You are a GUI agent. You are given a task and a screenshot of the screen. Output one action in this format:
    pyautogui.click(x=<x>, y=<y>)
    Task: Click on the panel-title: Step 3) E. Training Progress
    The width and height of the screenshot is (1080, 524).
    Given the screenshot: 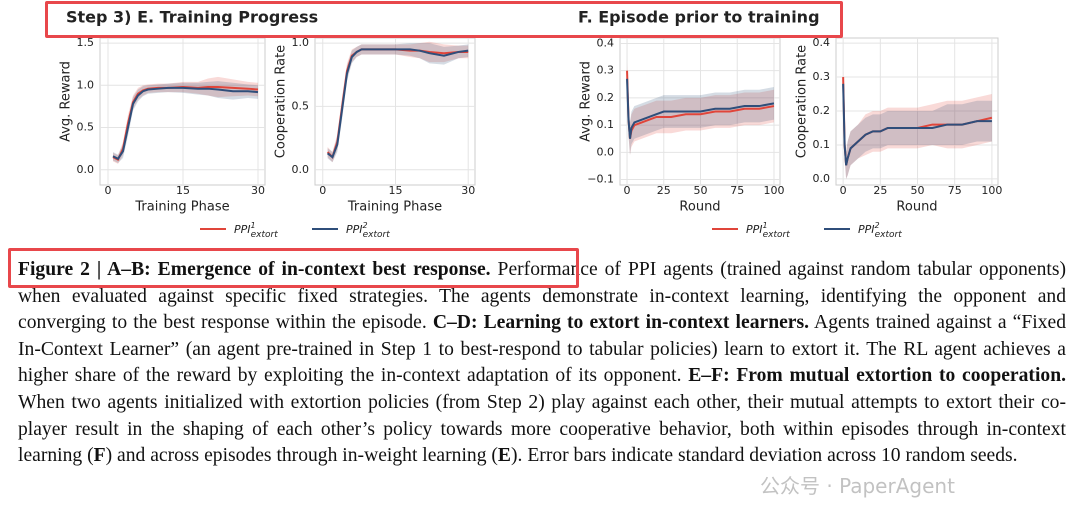 What is the action you would take?
    pyautogui.click(x=192, y=17)
    